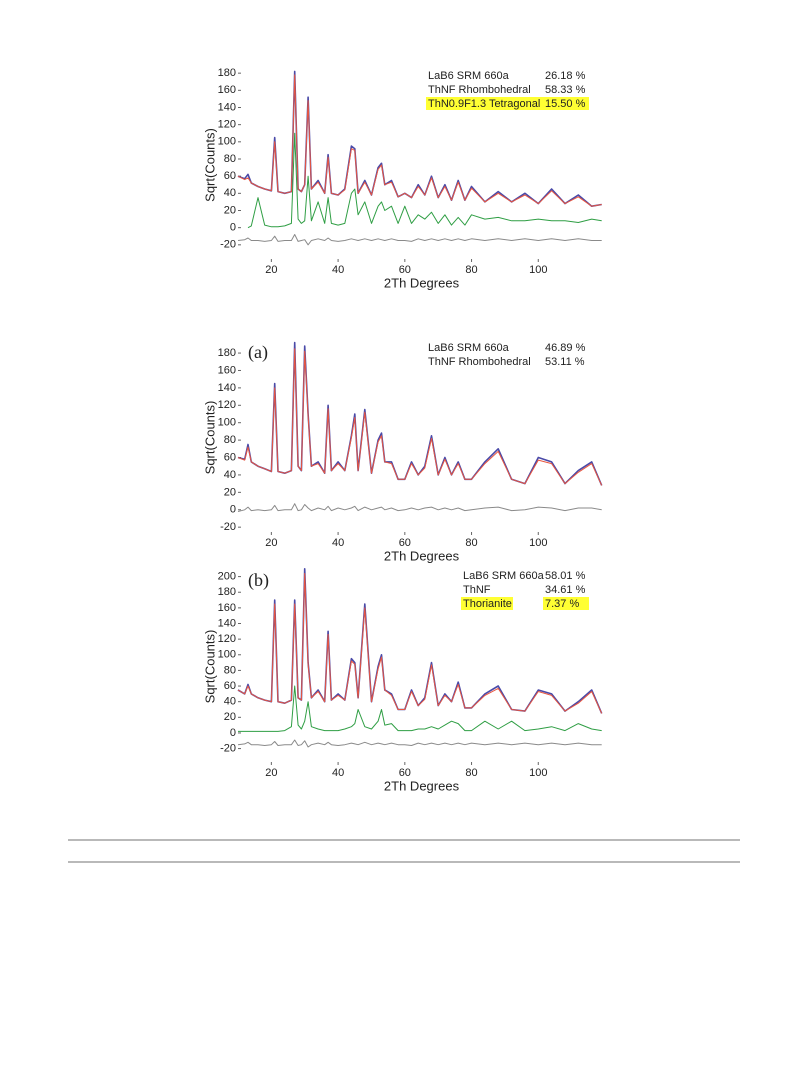  Describe the element at coordinates (565, 590) in the screenshot. I see `legend-value: 34.61 %` at that location.